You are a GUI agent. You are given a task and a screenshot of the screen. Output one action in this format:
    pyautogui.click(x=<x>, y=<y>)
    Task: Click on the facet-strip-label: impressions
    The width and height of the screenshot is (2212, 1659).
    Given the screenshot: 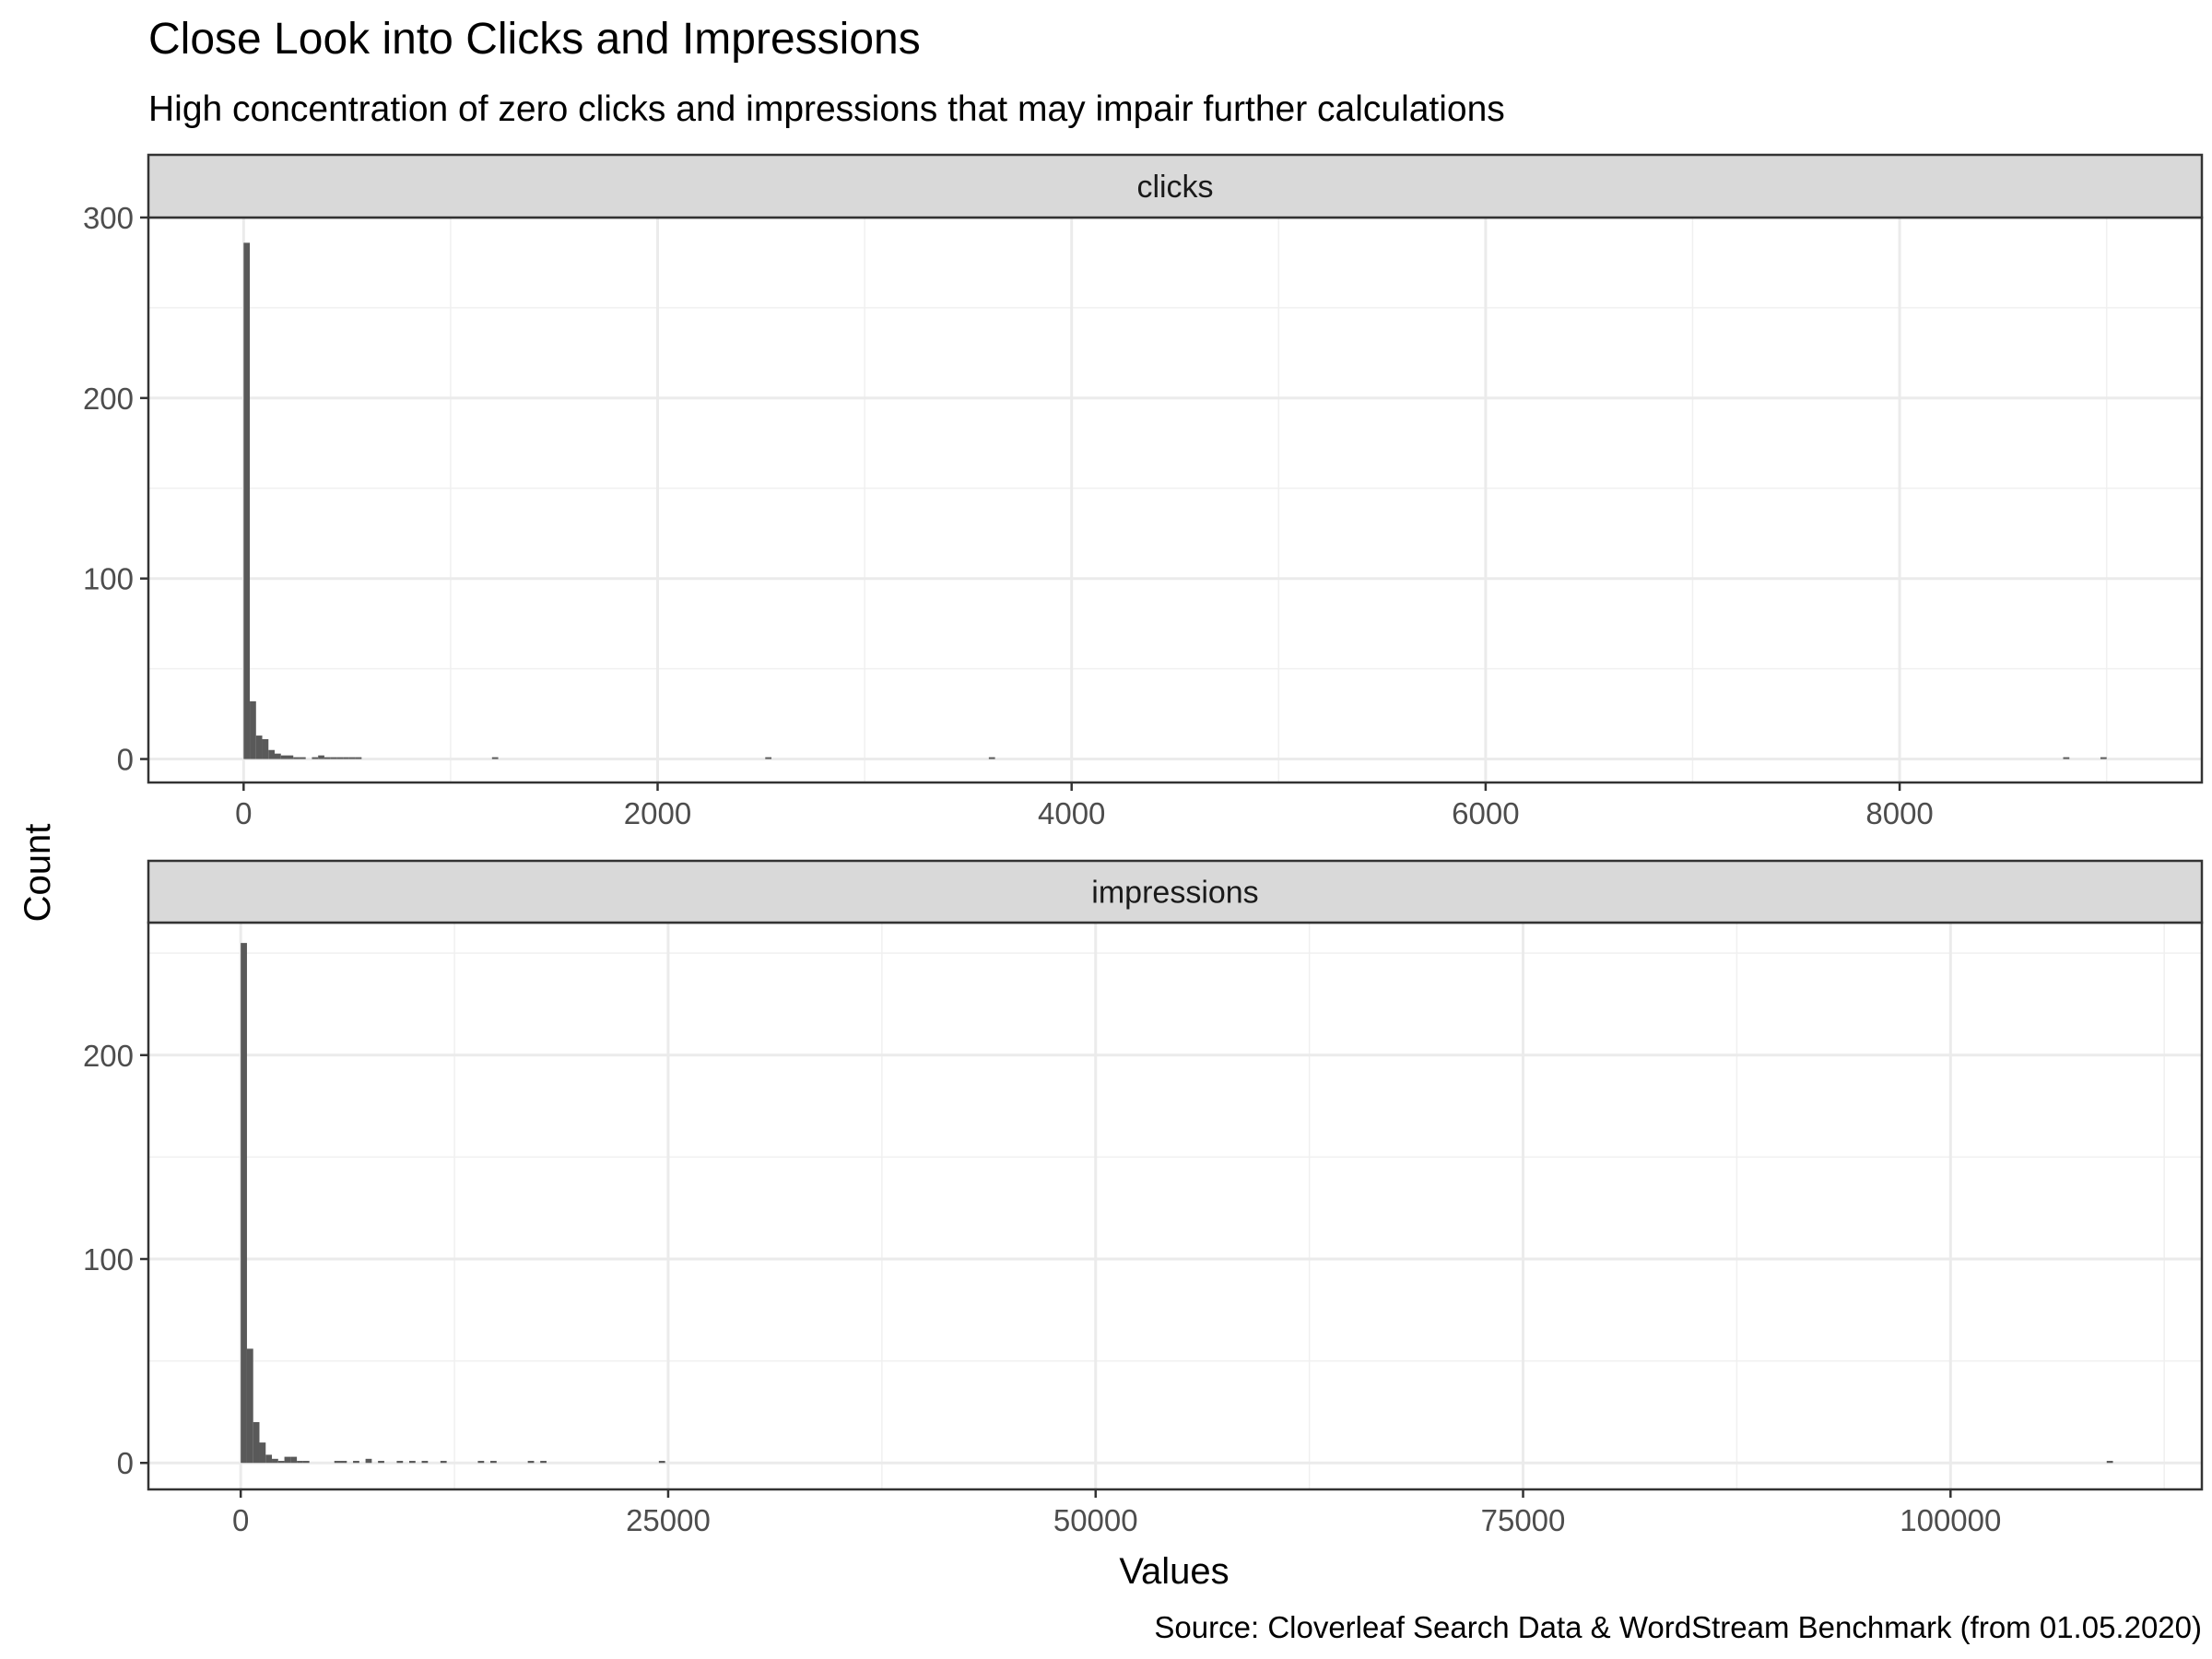 What is the action you would take?
    pyautogui.click(x=1174, y=893)
    